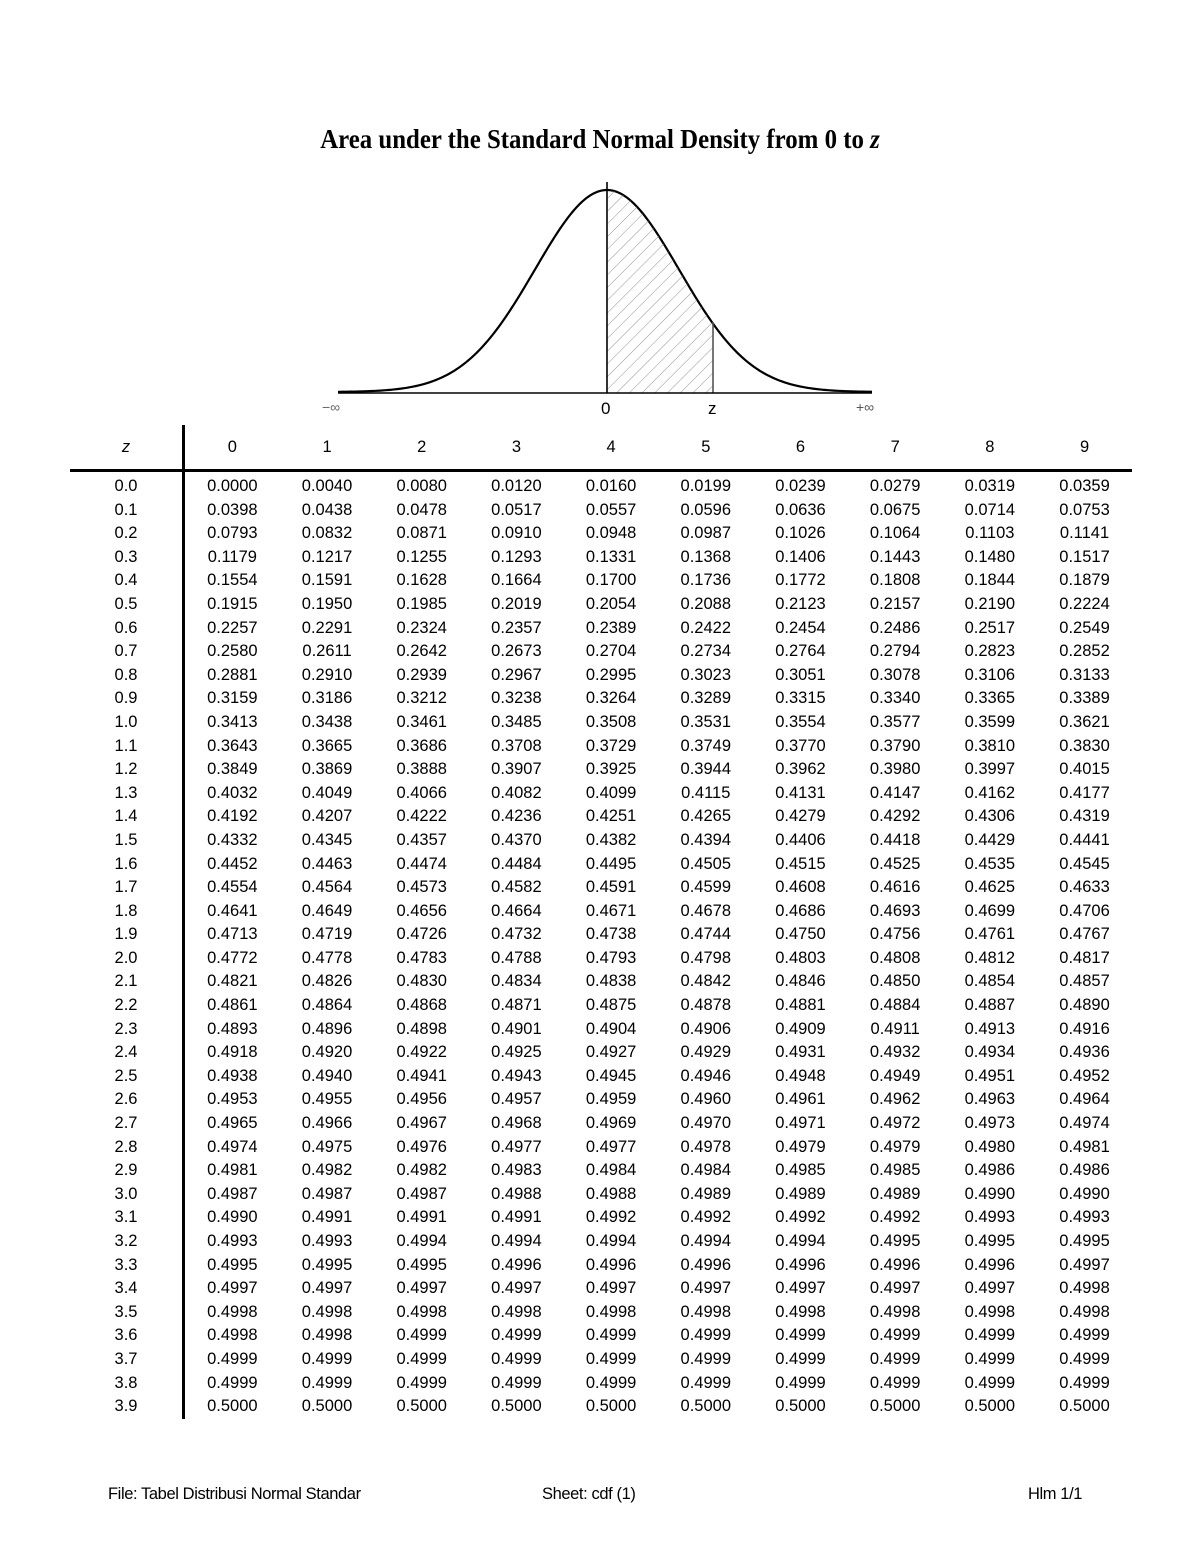 Image resolution: width=1200 pixels, height=1553 pixels. Describe the element at coordinates (516, 651) in the screenshot. I see `table-cell: 0.2673` at that location.